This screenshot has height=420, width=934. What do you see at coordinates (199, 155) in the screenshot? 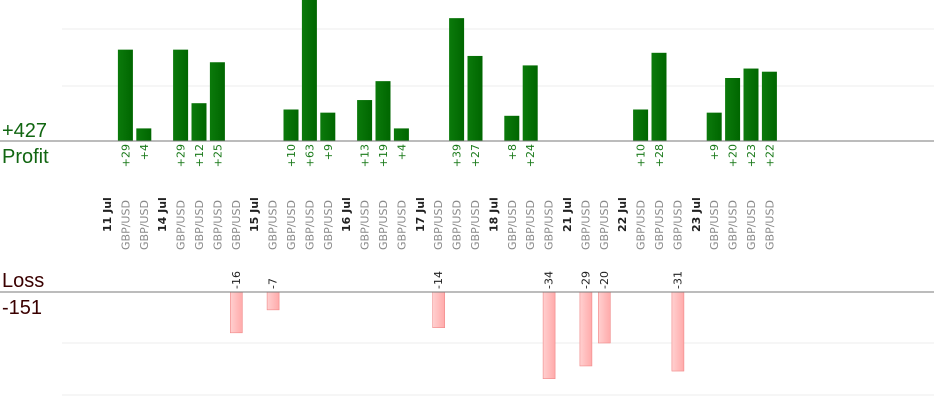
I see `profit-value-label: +12` at bounding box center [199, 155].